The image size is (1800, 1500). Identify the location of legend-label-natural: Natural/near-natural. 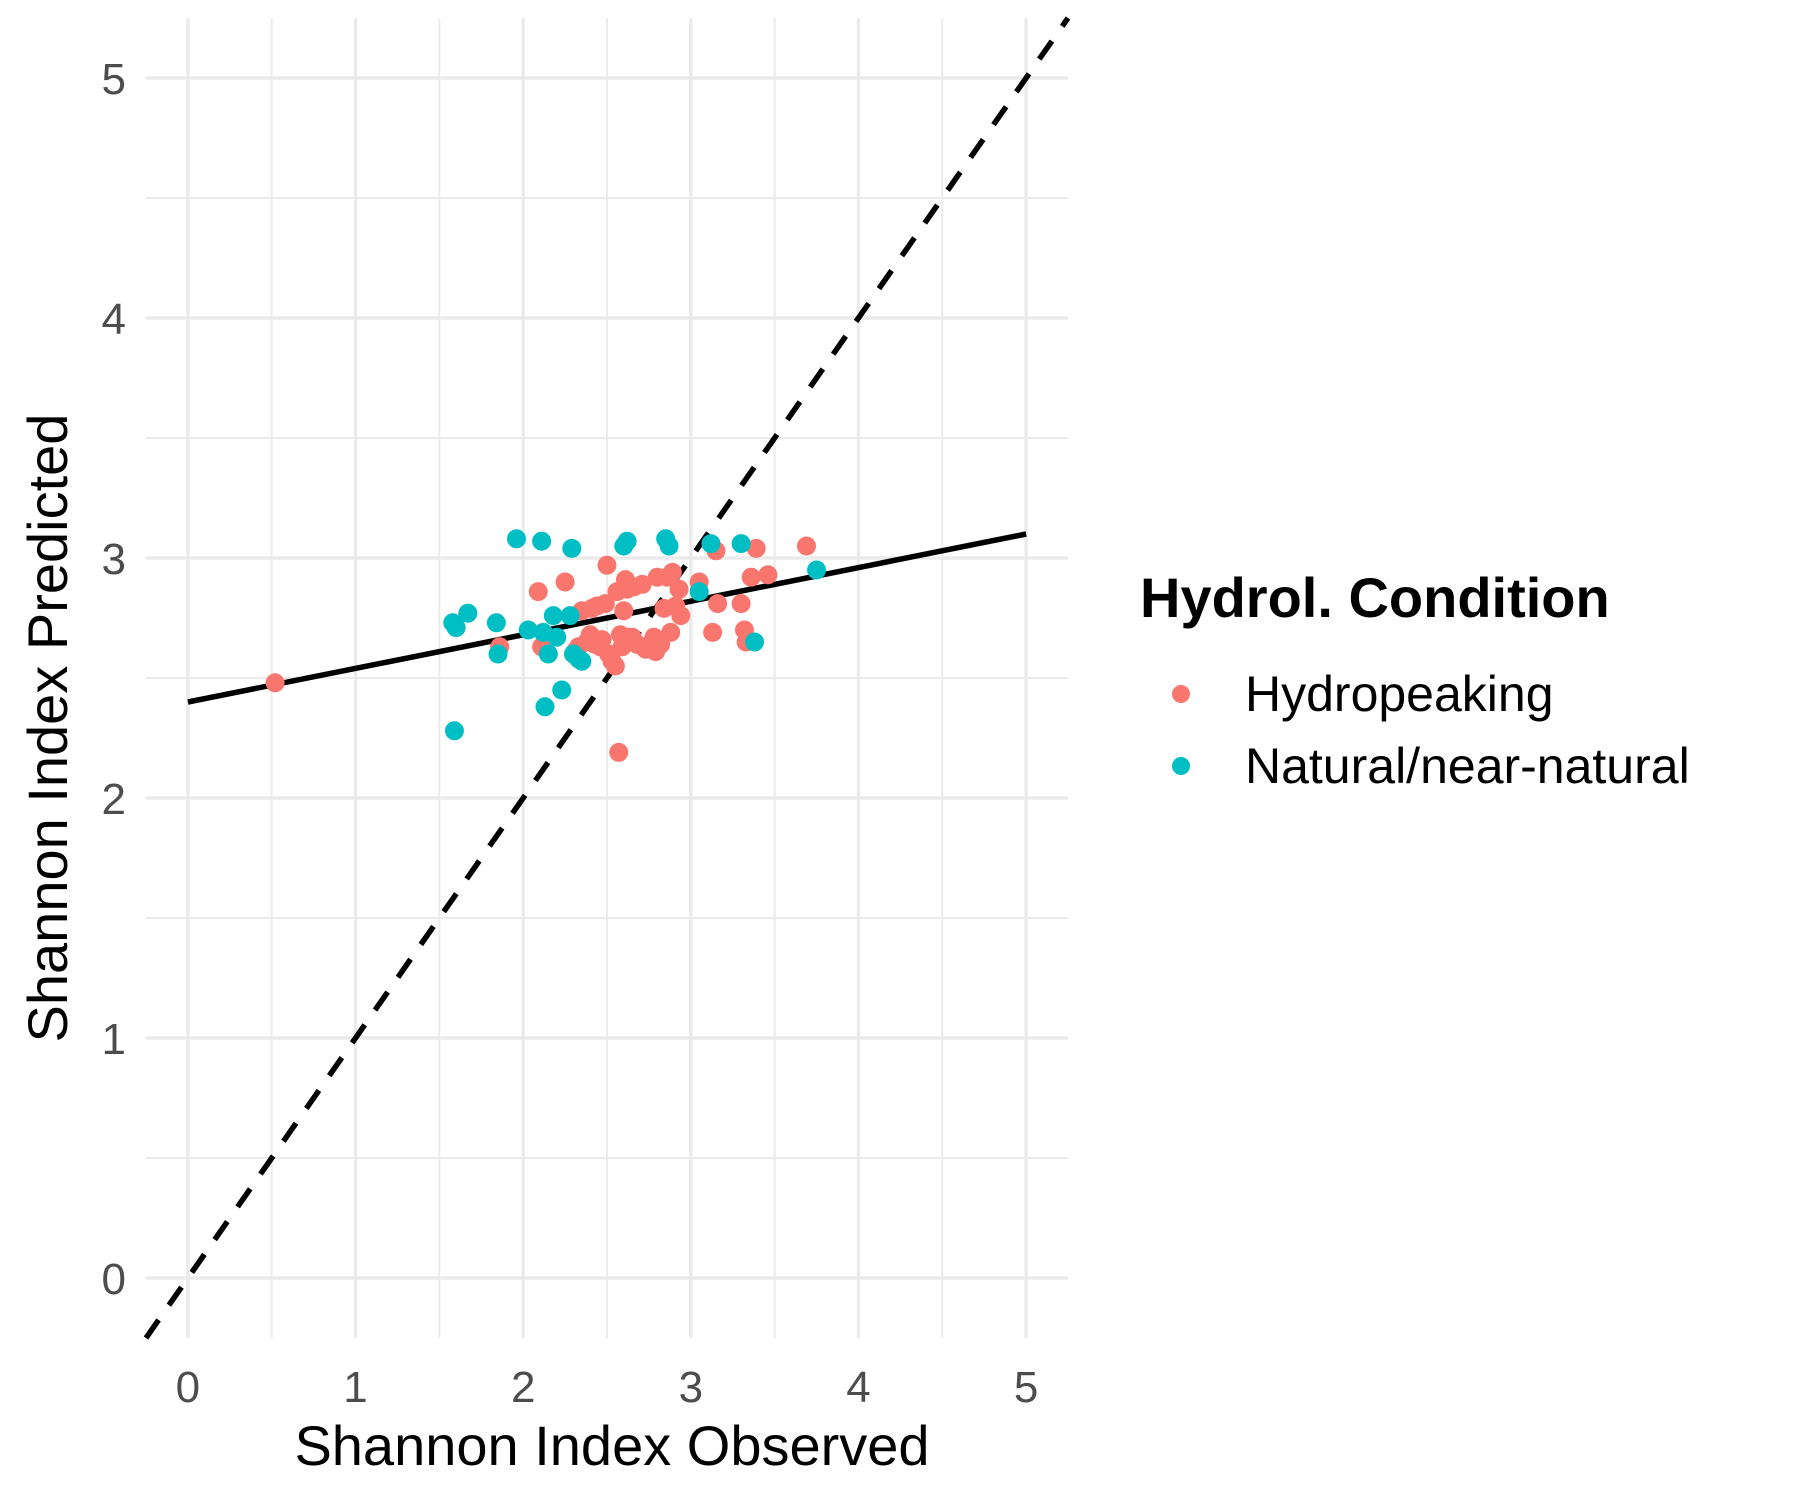
(1467, 766).